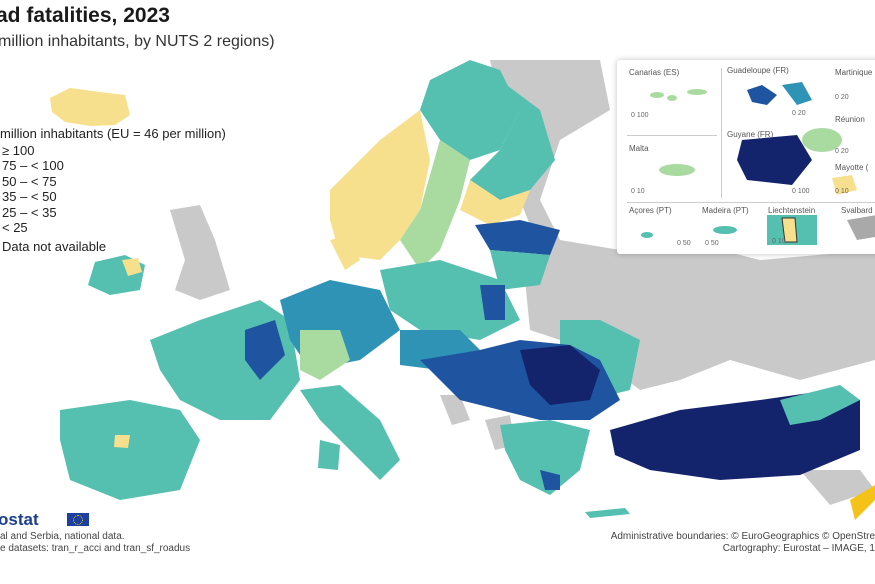 This screenshot has width=875, height=584. Describe the element at coordinates (638, 191) in the screenshot. I see `inset-scale-malta: 0 10` at that location.